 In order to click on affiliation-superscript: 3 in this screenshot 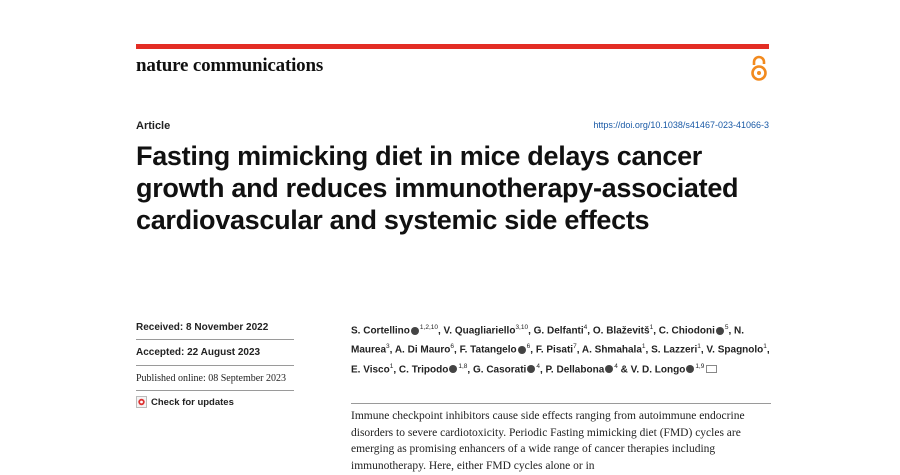, I will do `click(388, 347)`.